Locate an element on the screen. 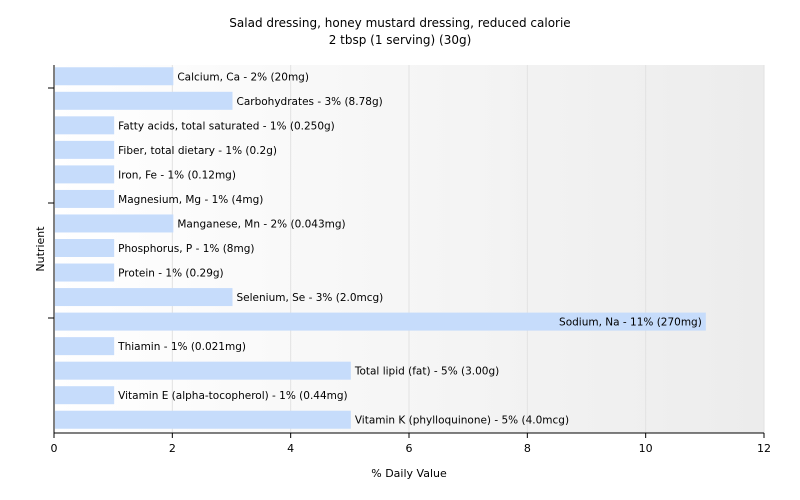 The width and height of the screenshot is (800, 500). bar-iron-fe is located at coordinates (85, 174).